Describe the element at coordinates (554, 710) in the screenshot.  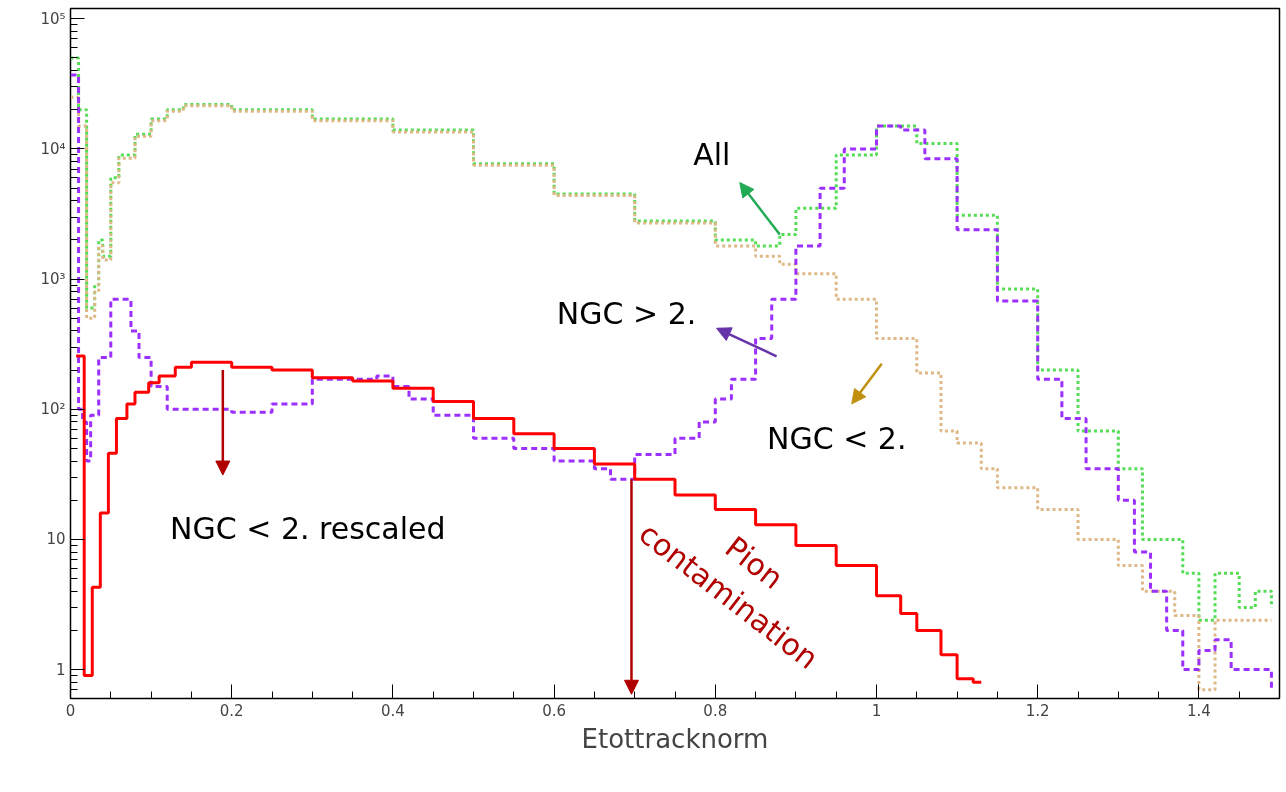
I see `x-tick-label: 0.6` at that location.